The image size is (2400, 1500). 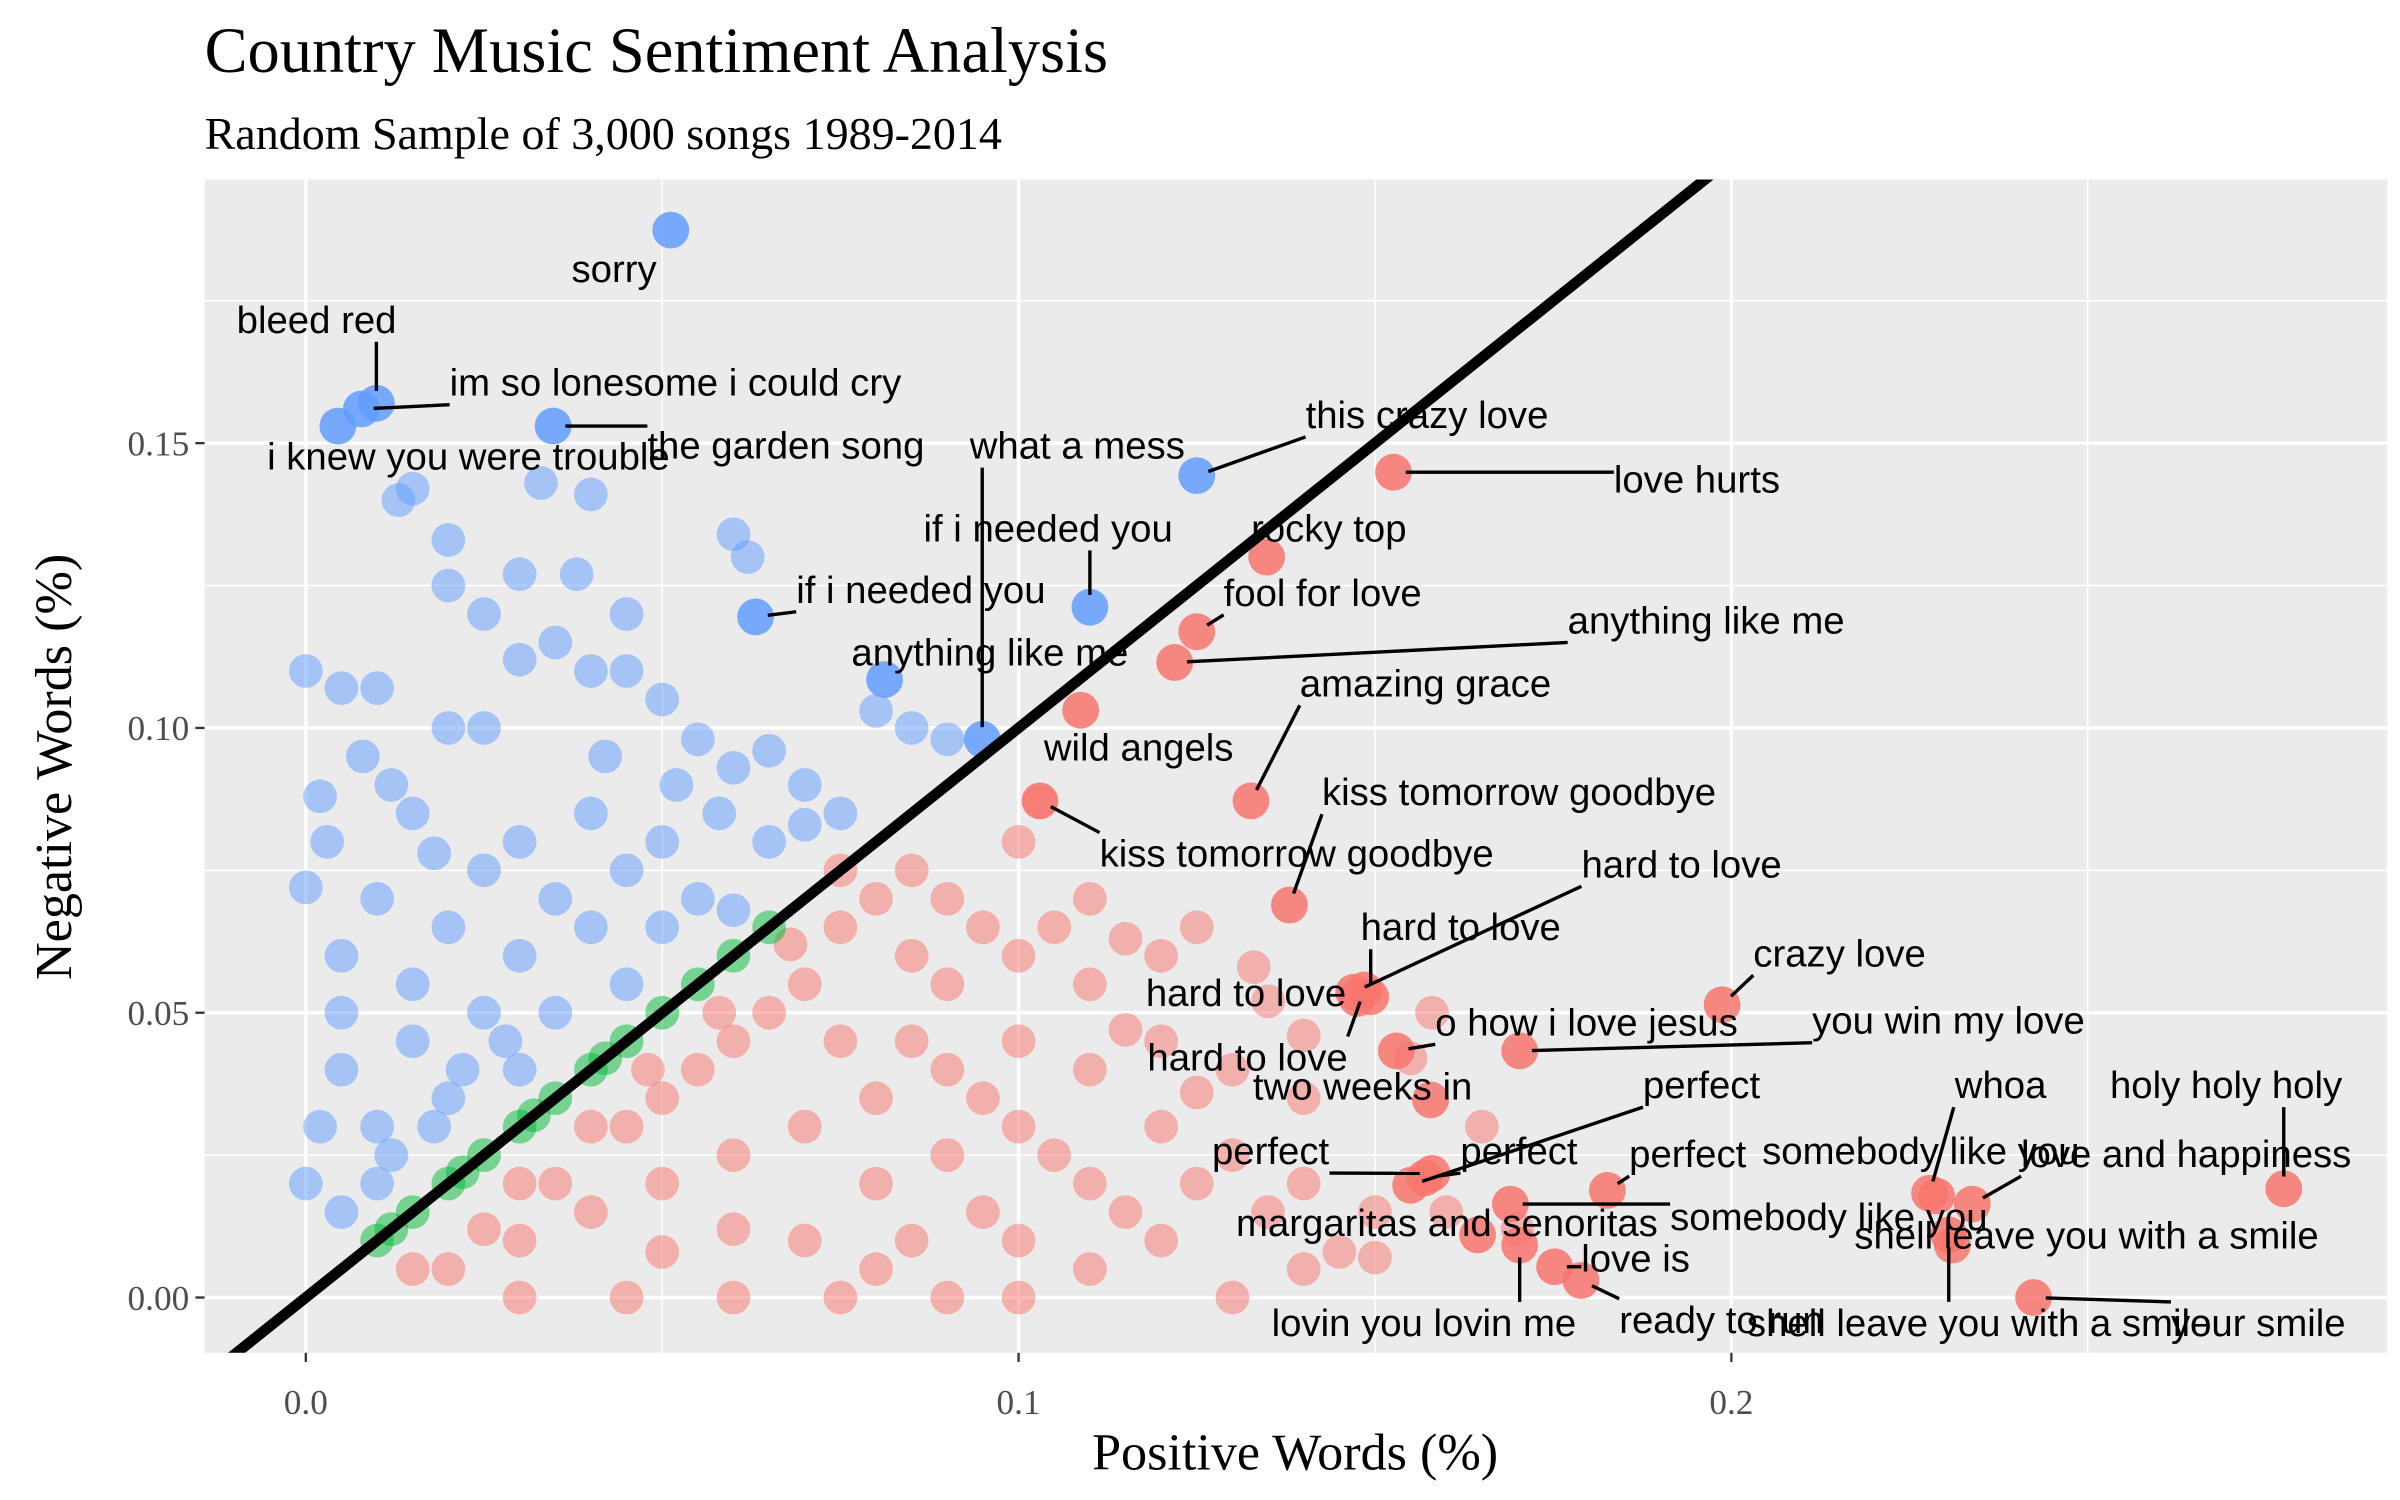 What do you see at coordinates (1519, 792) in the screenshot?
I see `point-label: kiss tomorrow goodbye` at bounding box center [1519, 792].